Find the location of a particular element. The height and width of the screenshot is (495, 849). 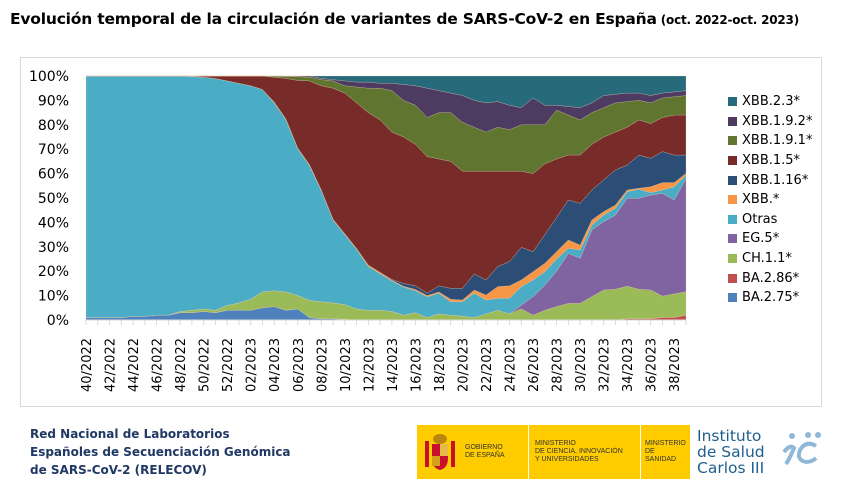

legend-item: XBB.2.3* is located at coordinates (770, 102).